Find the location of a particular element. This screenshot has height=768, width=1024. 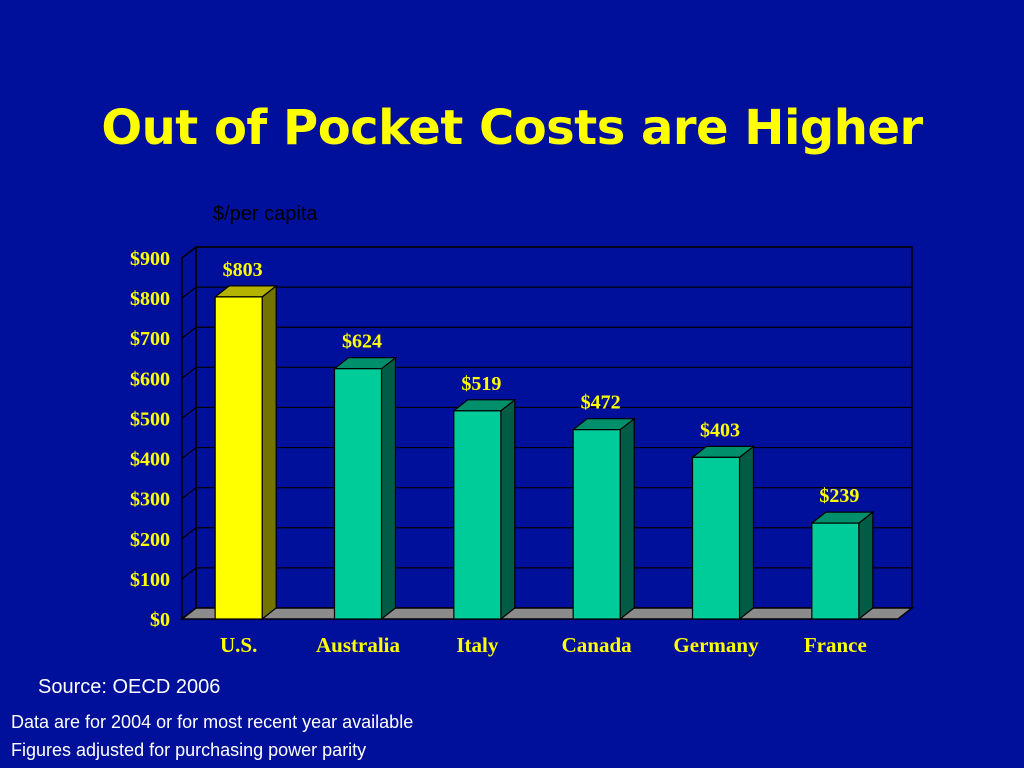

x-tick-label: U.S. is located at coordinates (238, 645).